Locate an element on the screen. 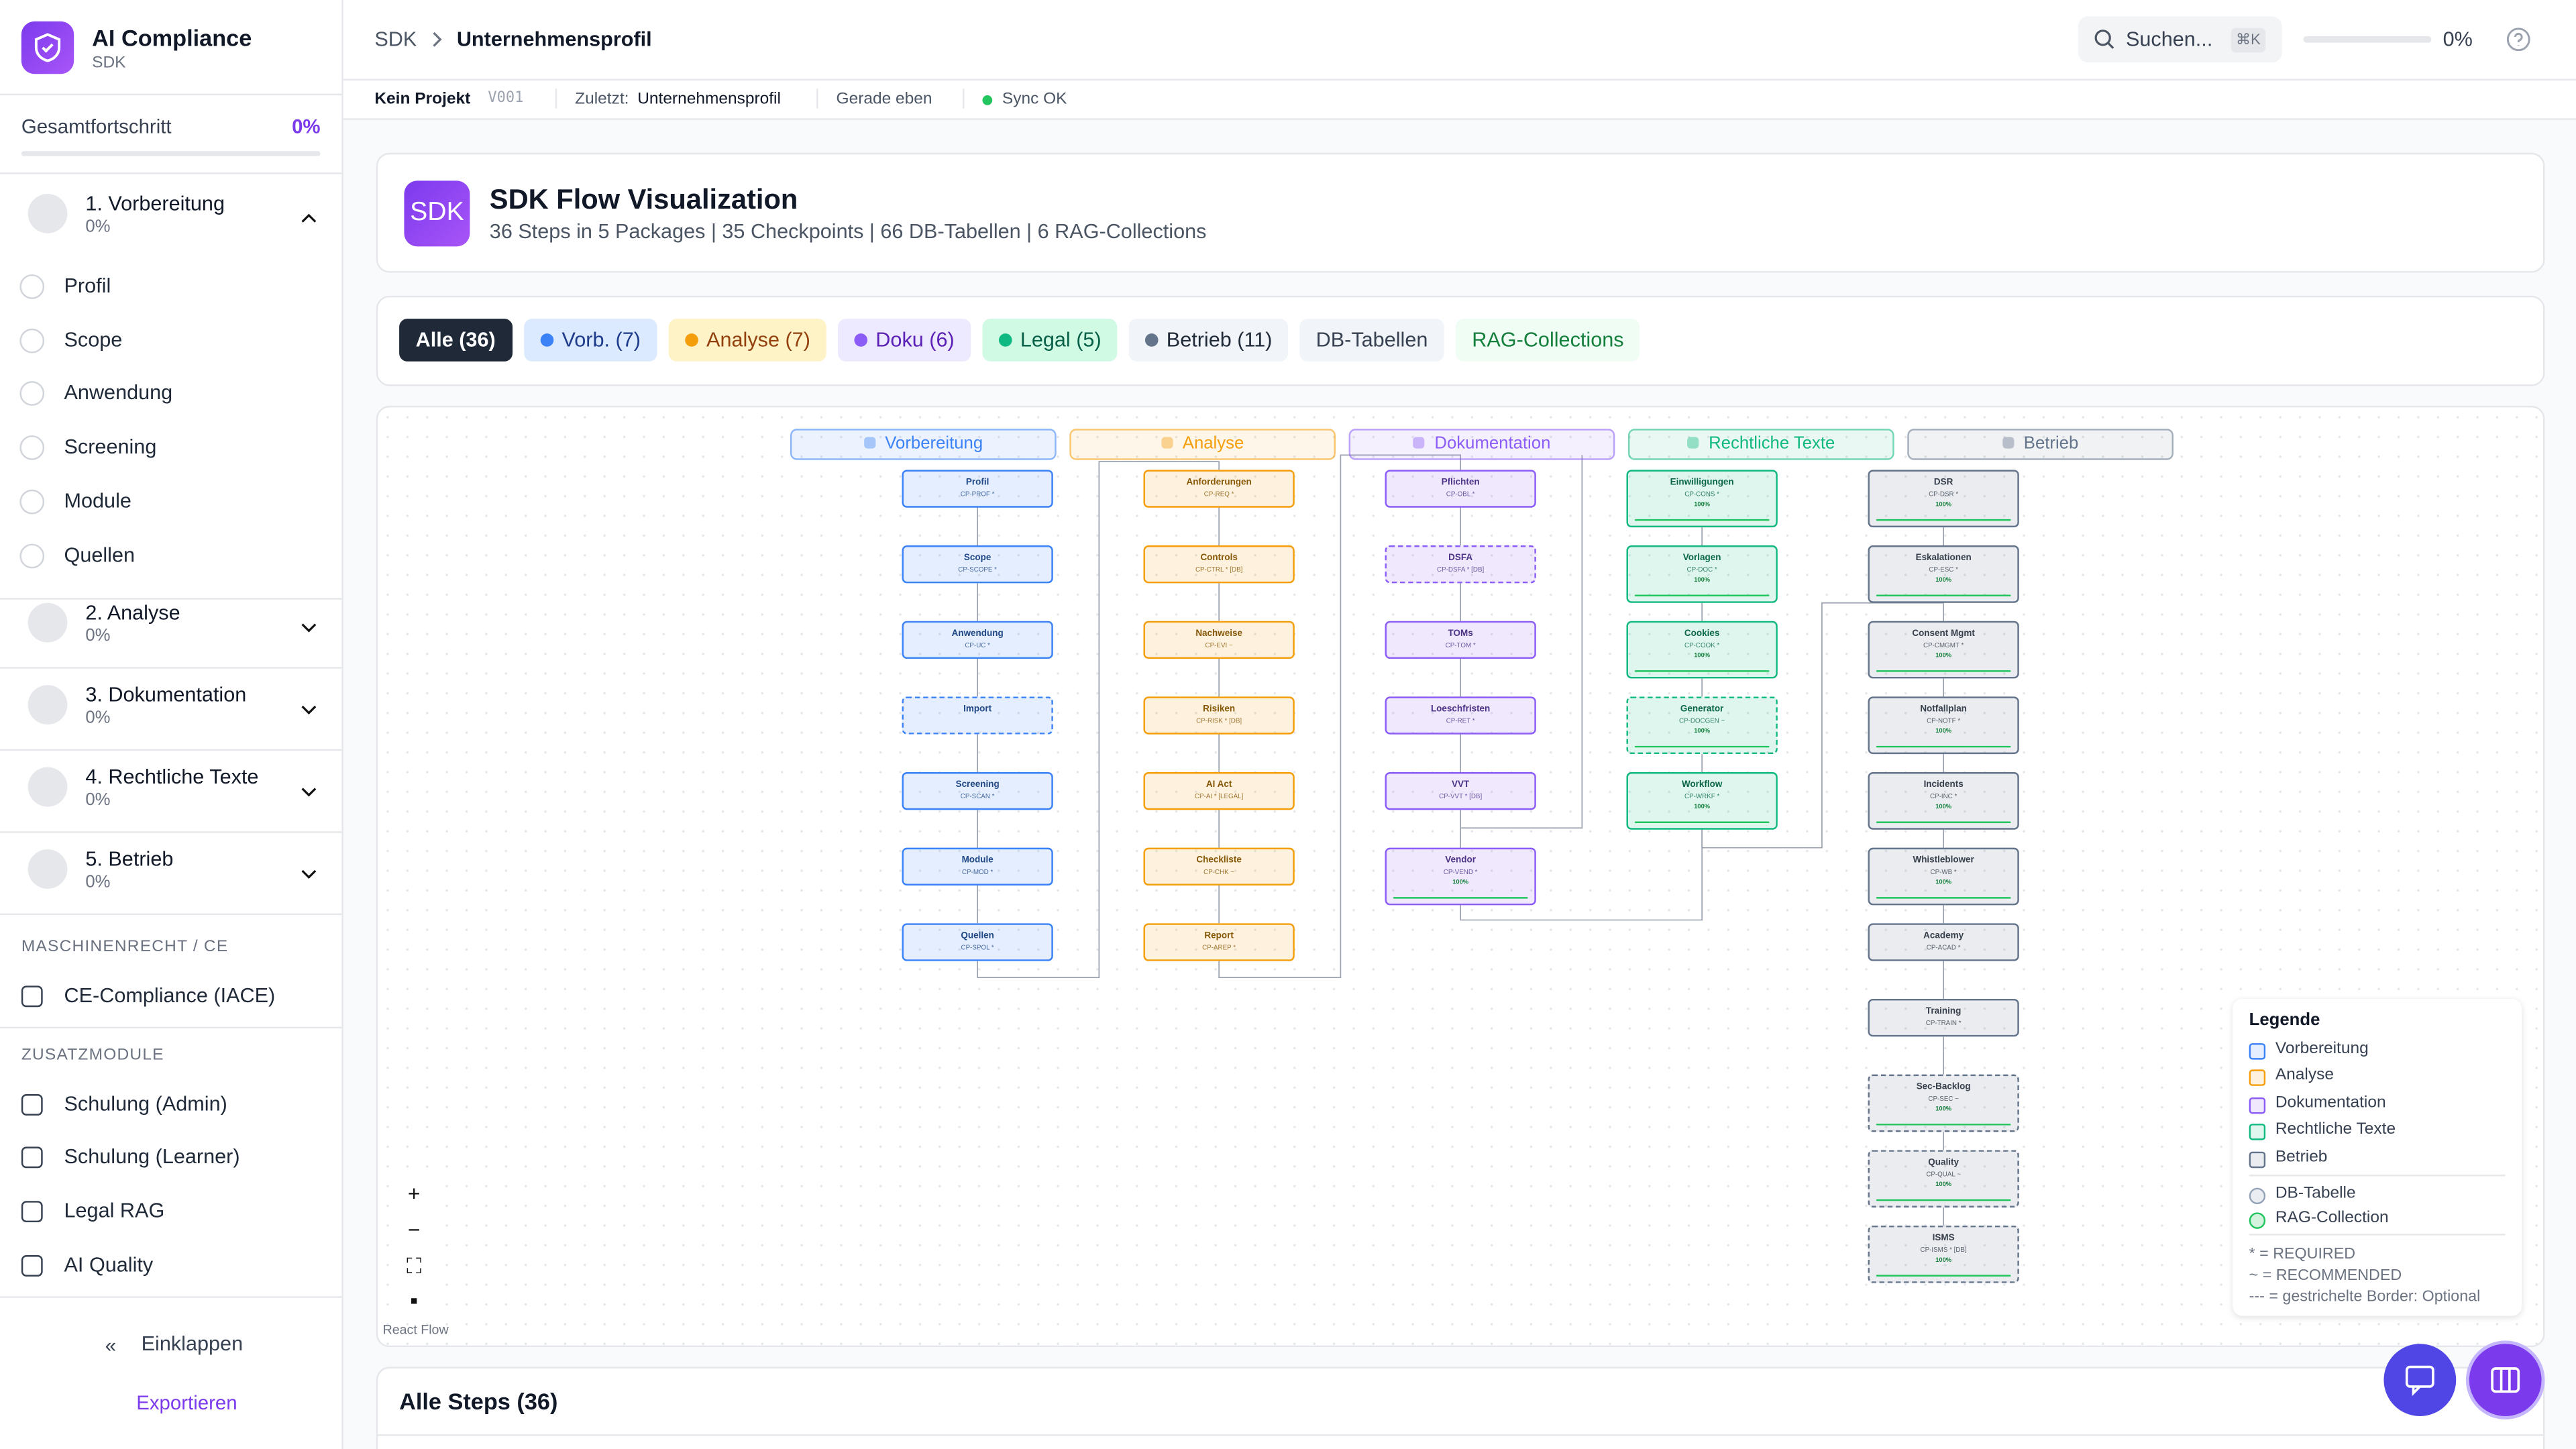 This screenshot has height=1449, width=2576. breadcrumb-root: SDK is located at coordinates (395, 39).